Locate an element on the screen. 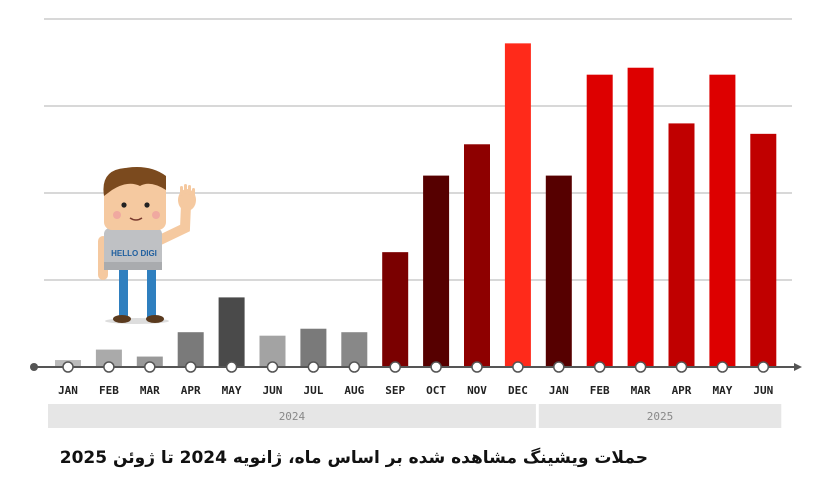  year-label: 2024 is located at coordinates (292, 416).